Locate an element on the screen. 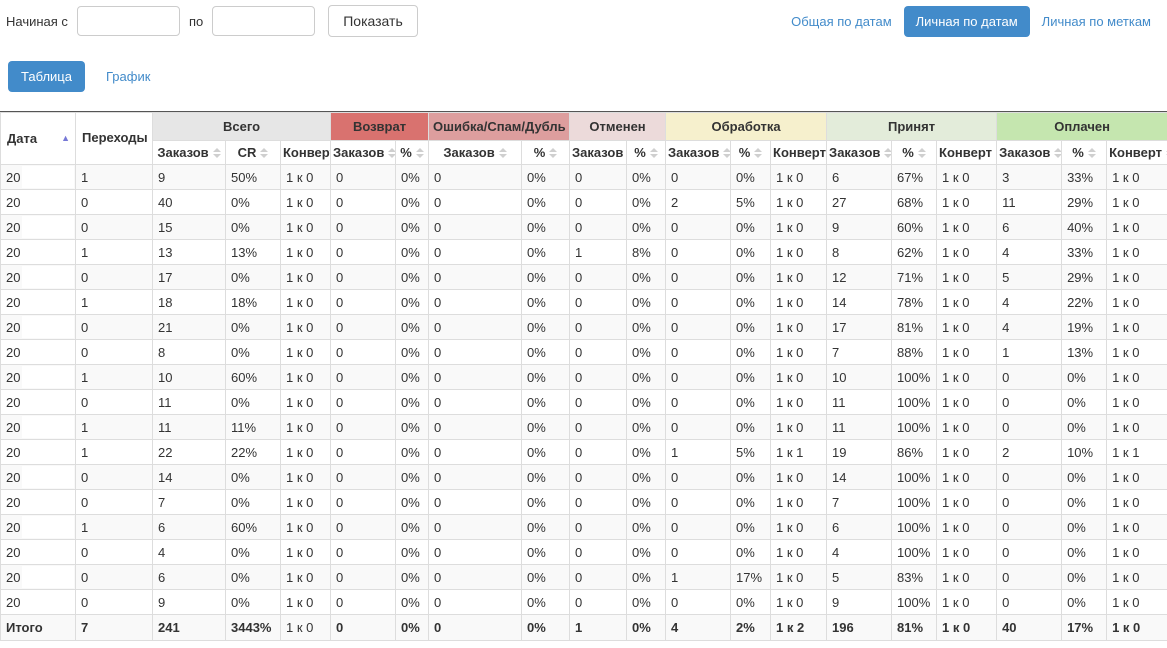 The height and width of the screenshot is (648, 1167). table-cell: 13% is located at coordinates (253, 252).